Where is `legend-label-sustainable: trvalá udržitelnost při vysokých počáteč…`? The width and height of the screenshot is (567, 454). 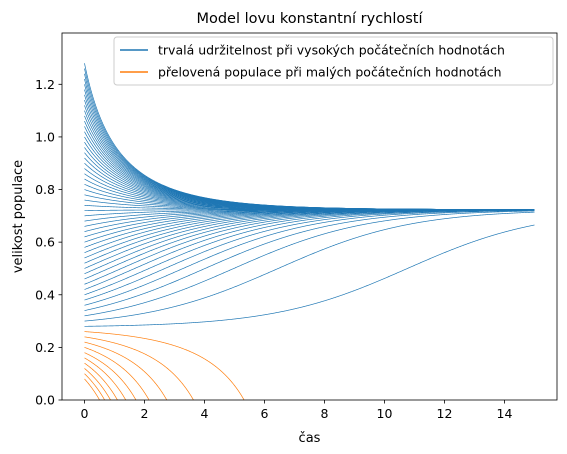
legend-label-sustainable: trvalá udržitelnost při vysokých počáteč… is located at coordinates (331, 50).